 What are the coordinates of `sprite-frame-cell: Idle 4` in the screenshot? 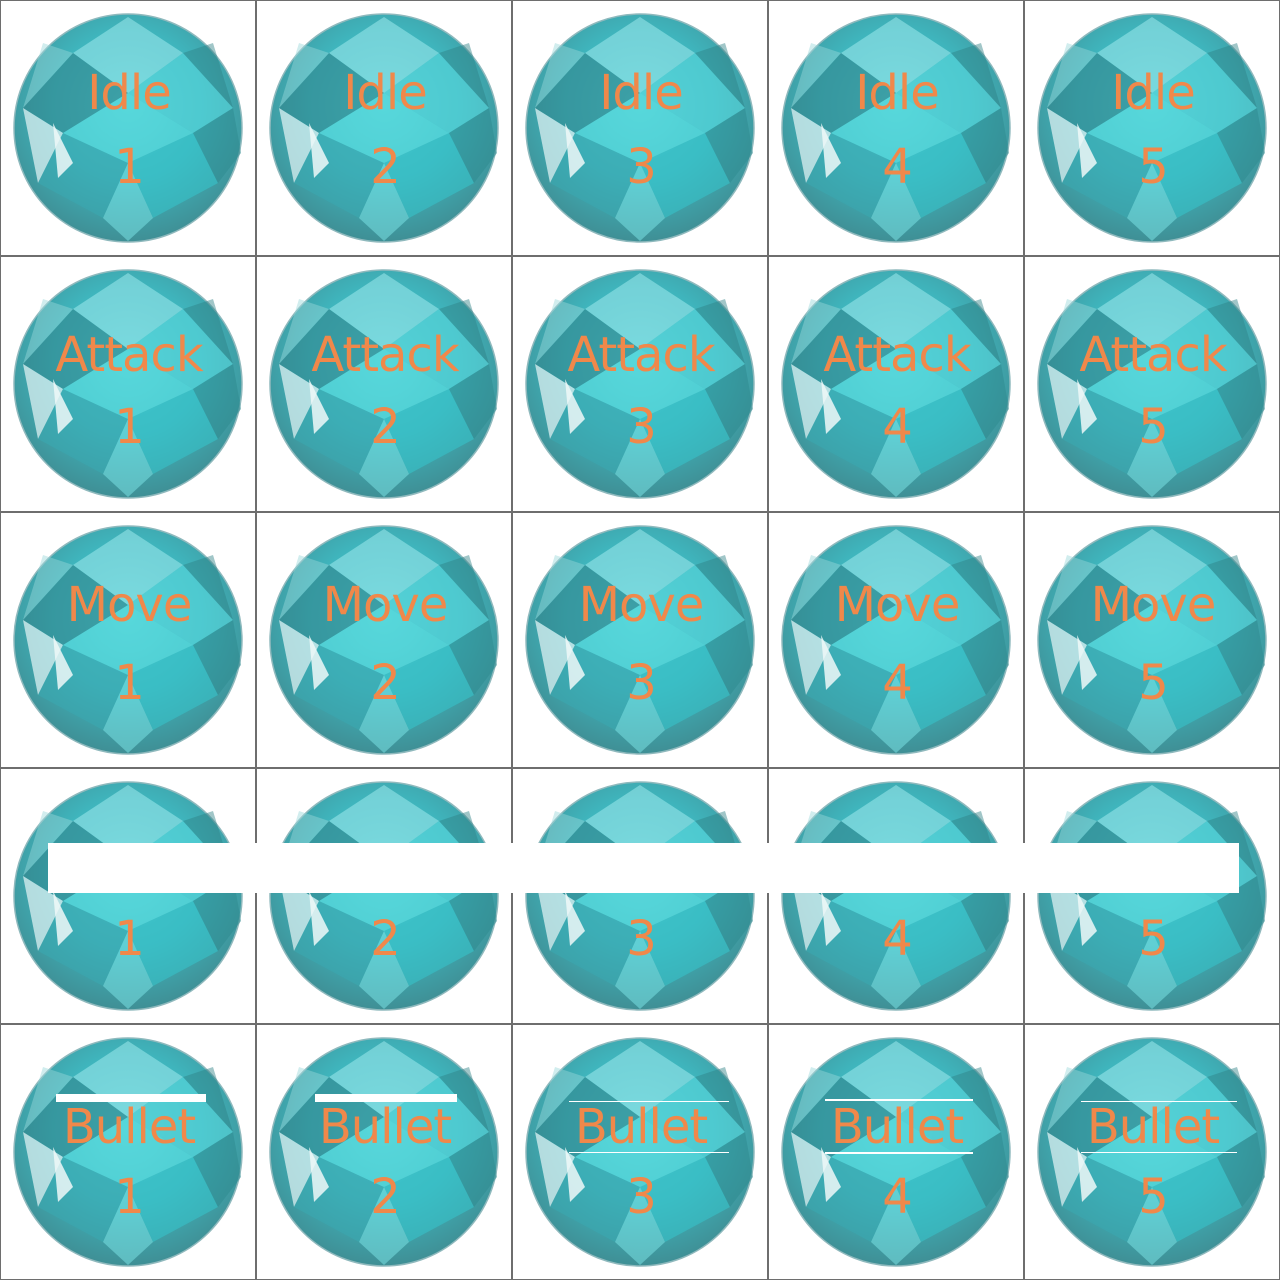 It's located at (896, 128).